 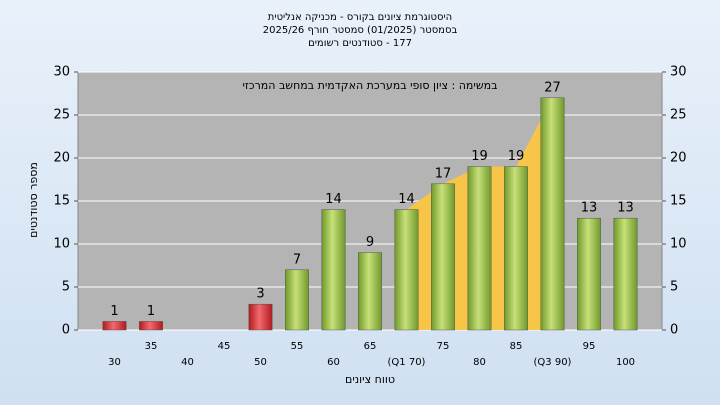 I want to click on chart-subtitle: 177 - סטודנטים רשומים, so click(x=360, y=43).